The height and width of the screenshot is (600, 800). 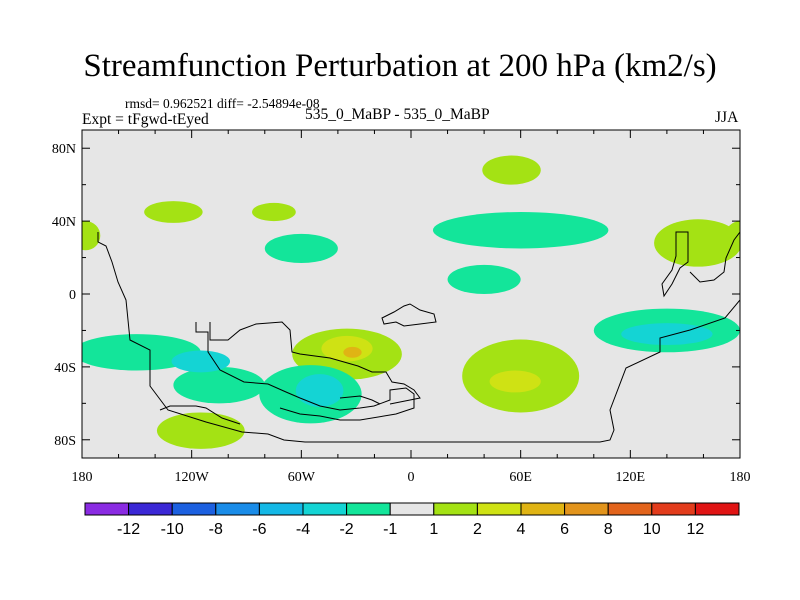 I want to click on rmsd-stats: rmsd= 0.962521 diff= -2.54894e-08, so click(x=222, y=103).